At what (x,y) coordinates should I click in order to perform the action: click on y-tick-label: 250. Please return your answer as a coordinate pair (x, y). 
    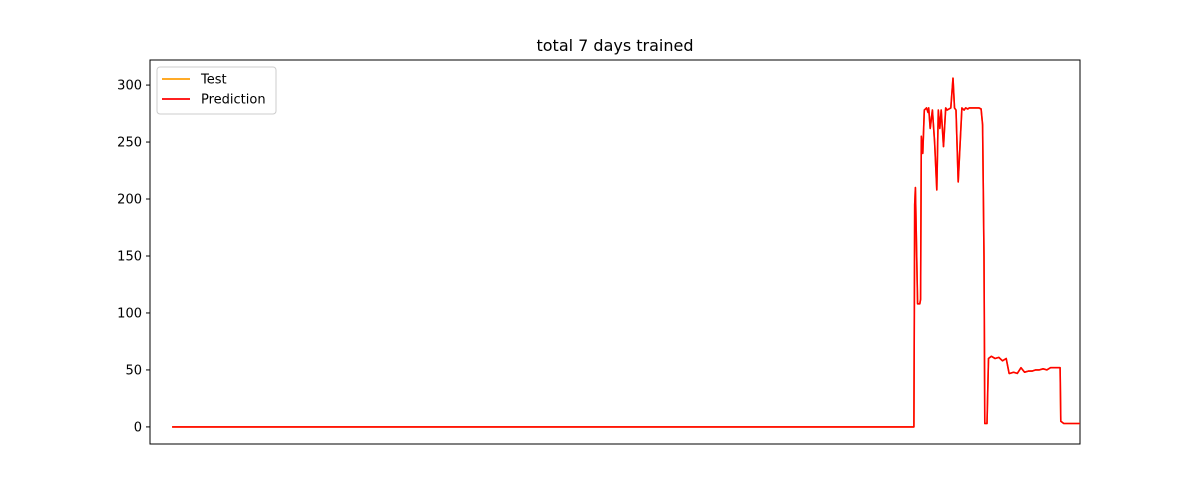
    Looking at the image, I should click on (129, 143).